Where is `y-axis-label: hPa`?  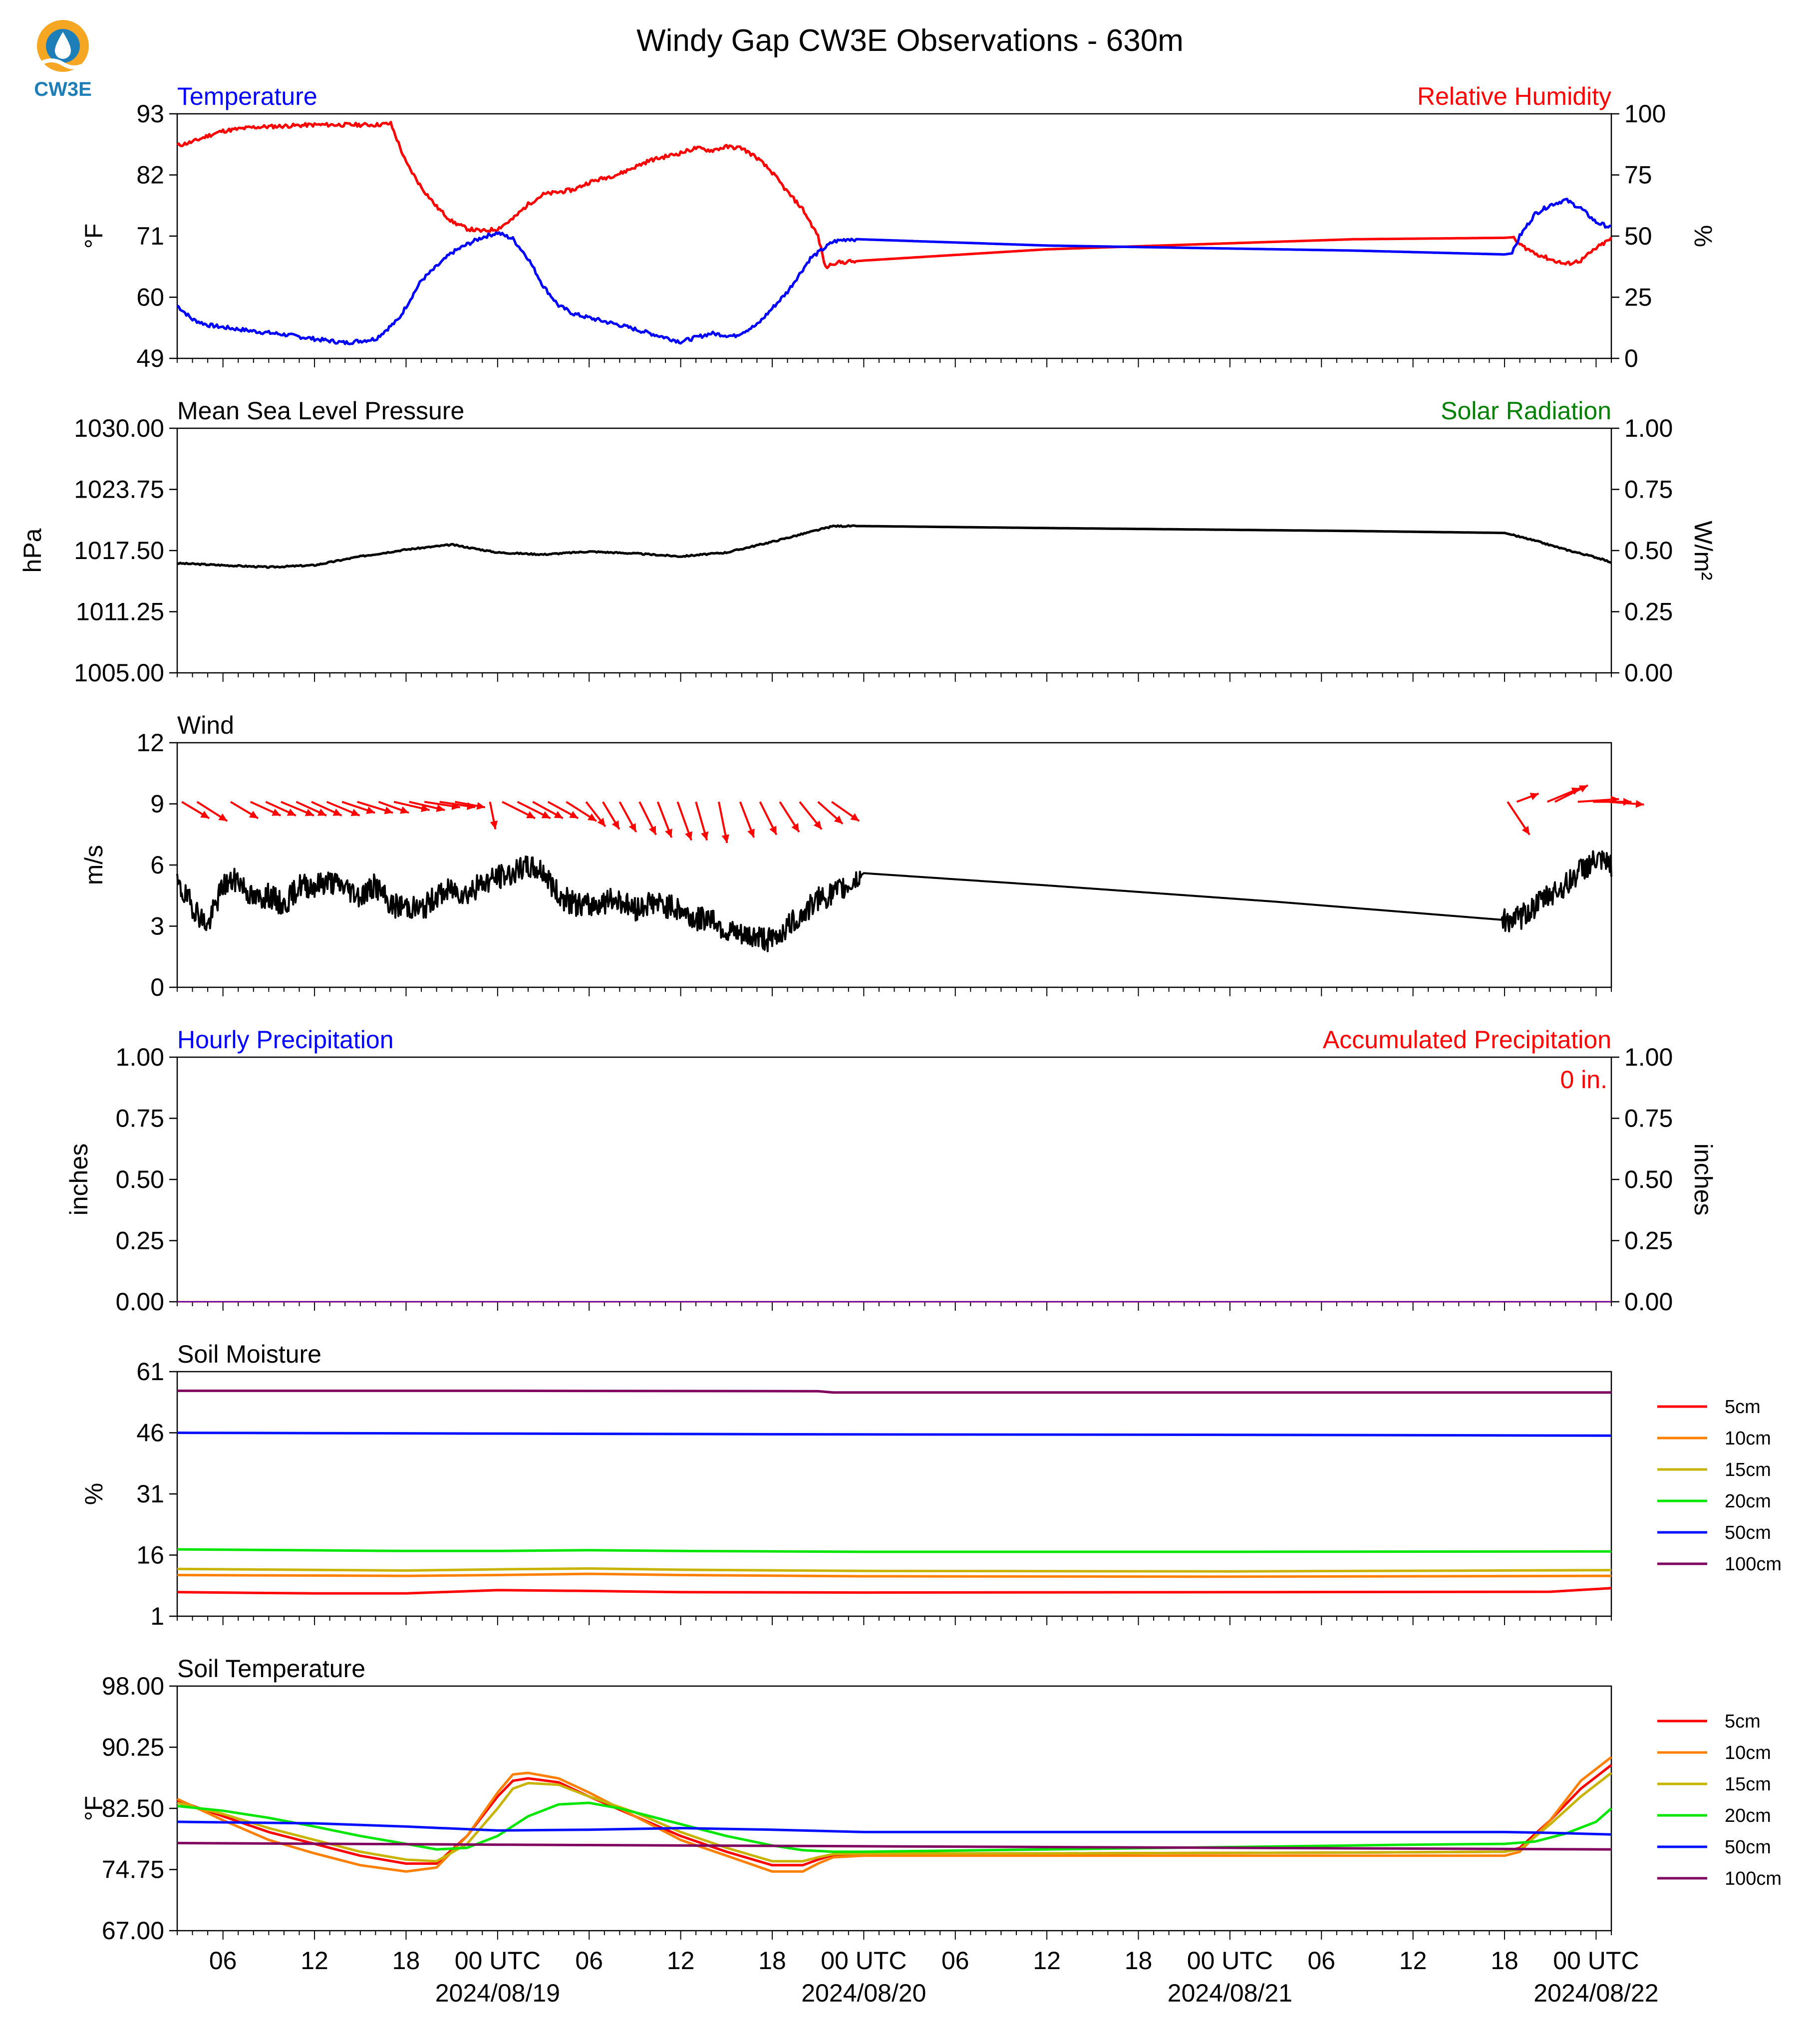
y-axis-label: hPa is located at coordinates (32, 550).